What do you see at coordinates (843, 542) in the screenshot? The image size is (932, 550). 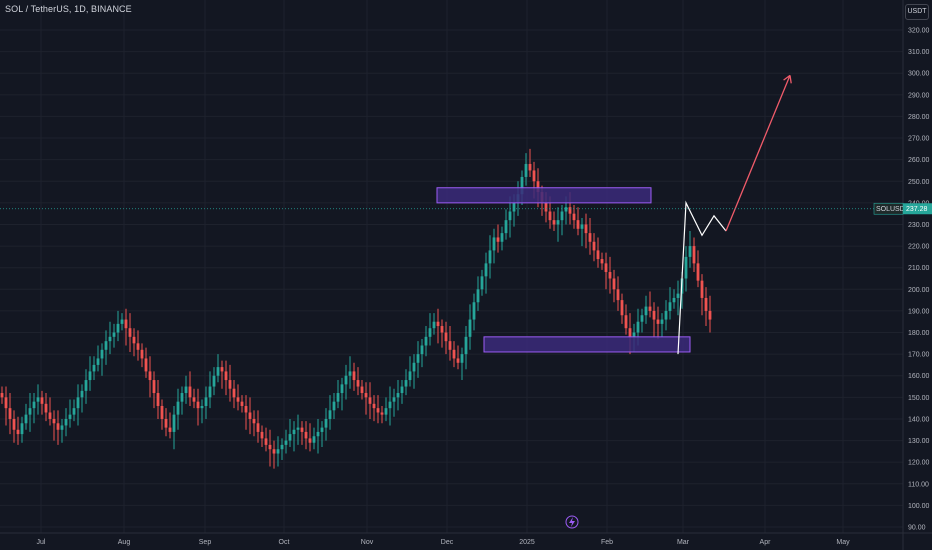 I see `time-tick-label: May` at bounding box center [843, 542].